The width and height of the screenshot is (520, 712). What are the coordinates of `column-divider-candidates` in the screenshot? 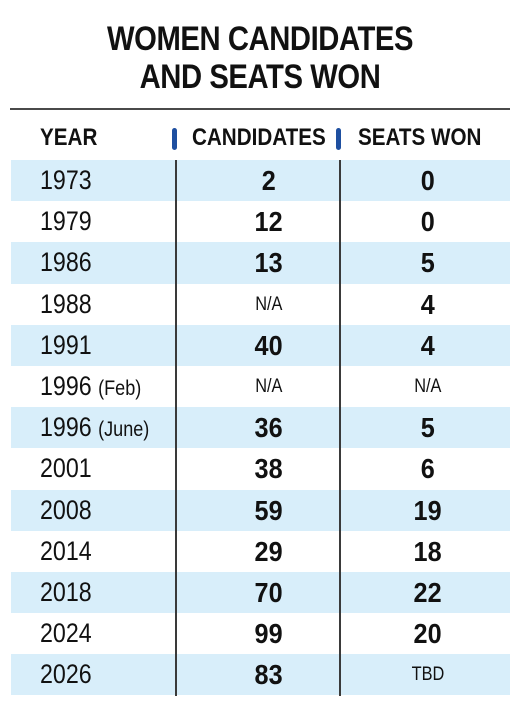 It's located at (176, 428).